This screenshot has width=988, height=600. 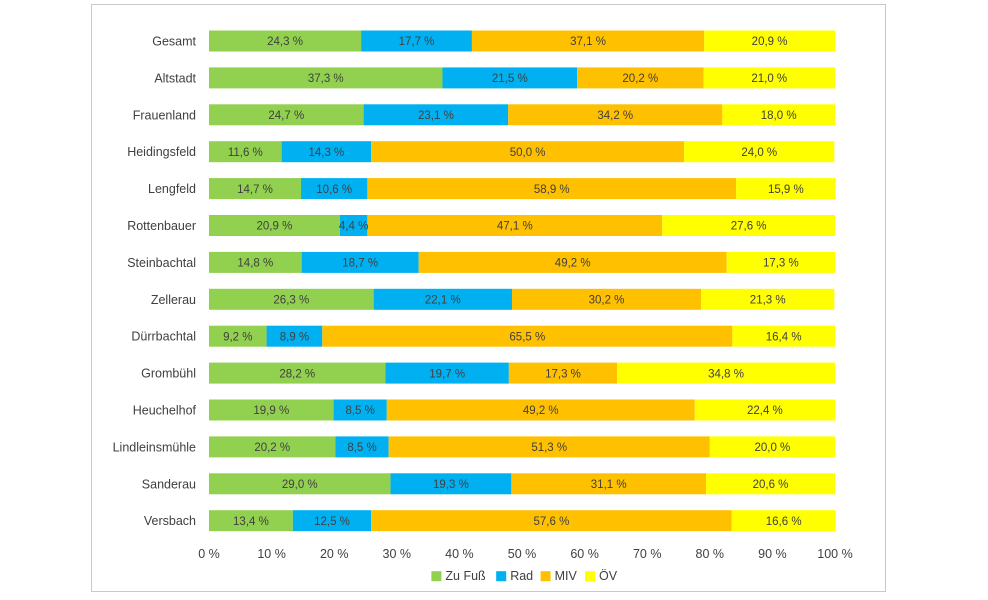 I want to click on data-label: 47,1 %, so click(x=515, y=227).